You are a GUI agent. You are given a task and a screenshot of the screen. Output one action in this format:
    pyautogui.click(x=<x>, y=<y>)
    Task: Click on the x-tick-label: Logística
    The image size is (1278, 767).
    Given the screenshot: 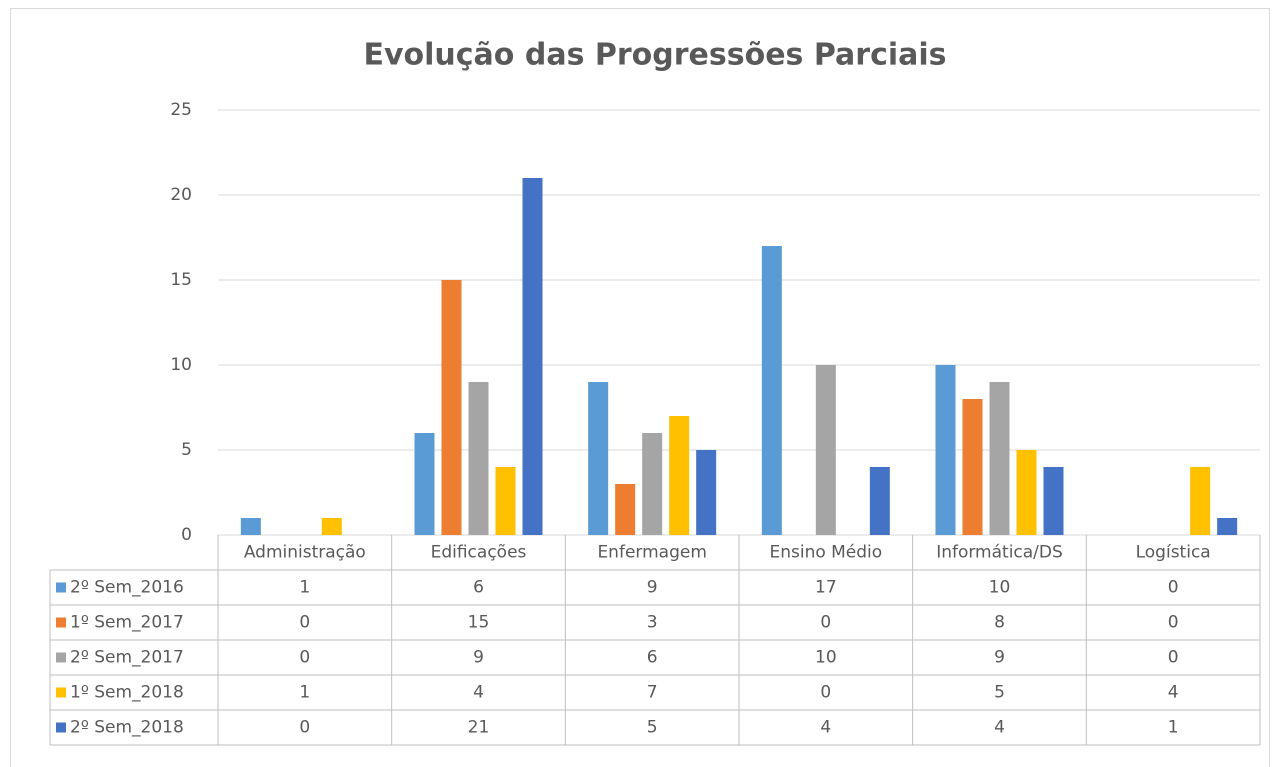 What is the action you would take?
    pyautogui.click(x=1173, y=553)
    